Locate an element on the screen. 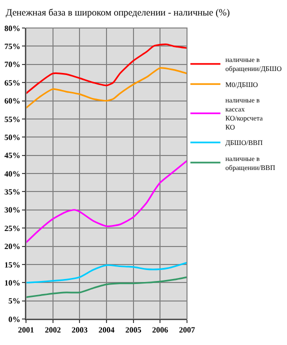 Image resolution: width=287 pixels, height=345 pixels. x-tick-label: 2004 is located at coordinates (106, 330).